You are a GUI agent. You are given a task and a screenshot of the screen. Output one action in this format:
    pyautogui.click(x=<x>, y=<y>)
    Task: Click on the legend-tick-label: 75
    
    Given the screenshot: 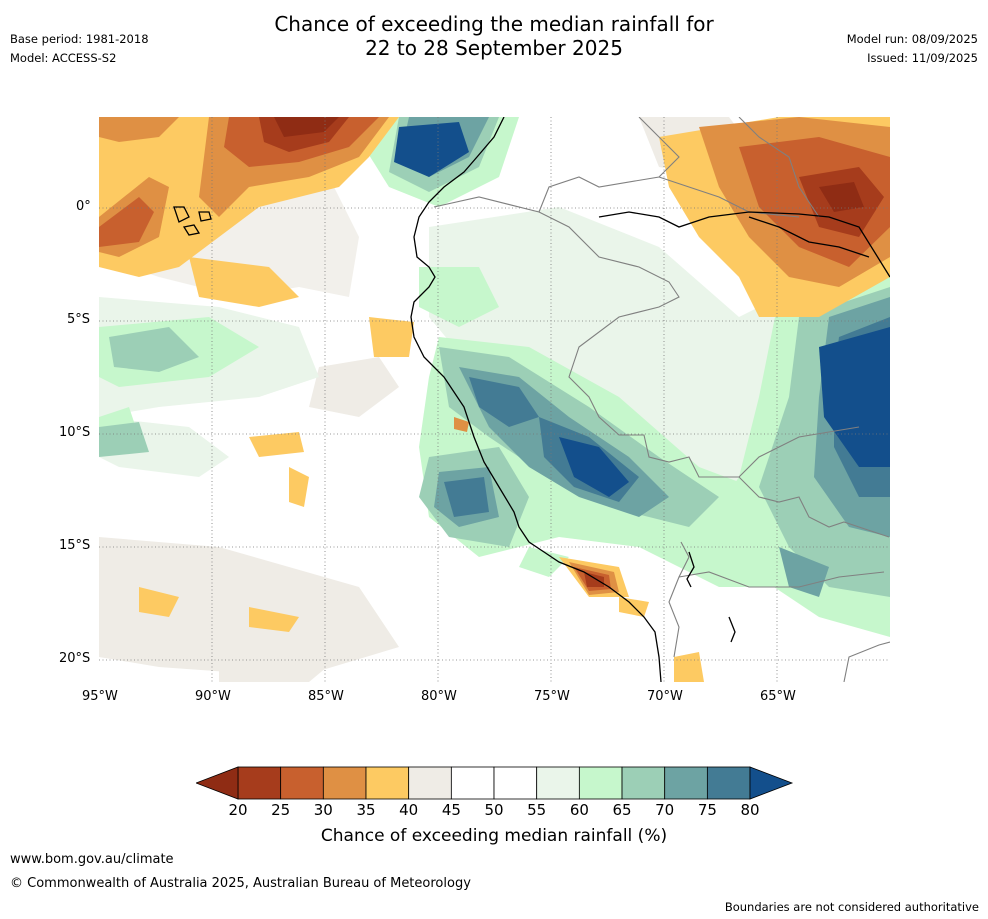 What is the action you would take?
    pyautogui.click(x=707, y=810)
    